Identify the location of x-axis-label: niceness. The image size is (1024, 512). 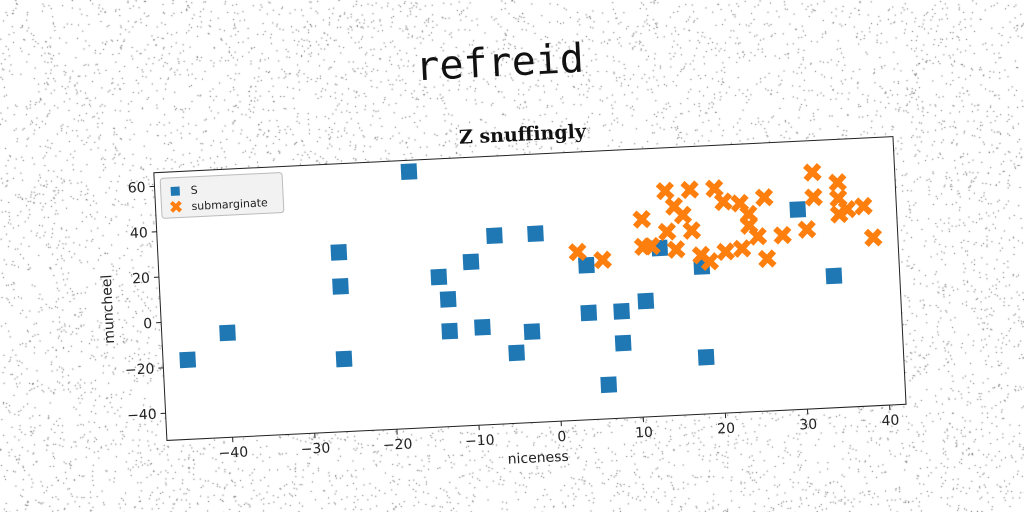
(538, 458).